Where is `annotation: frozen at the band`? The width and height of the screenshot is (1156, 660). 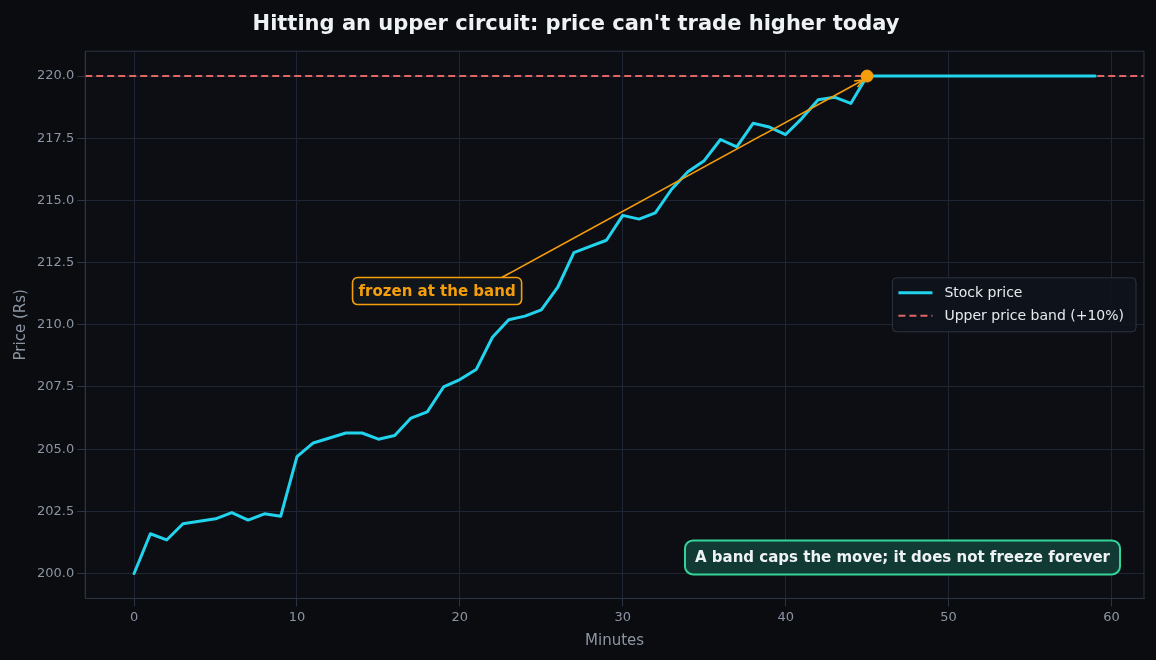
annotation: frozen at the band is located at coordinates (437, 290).